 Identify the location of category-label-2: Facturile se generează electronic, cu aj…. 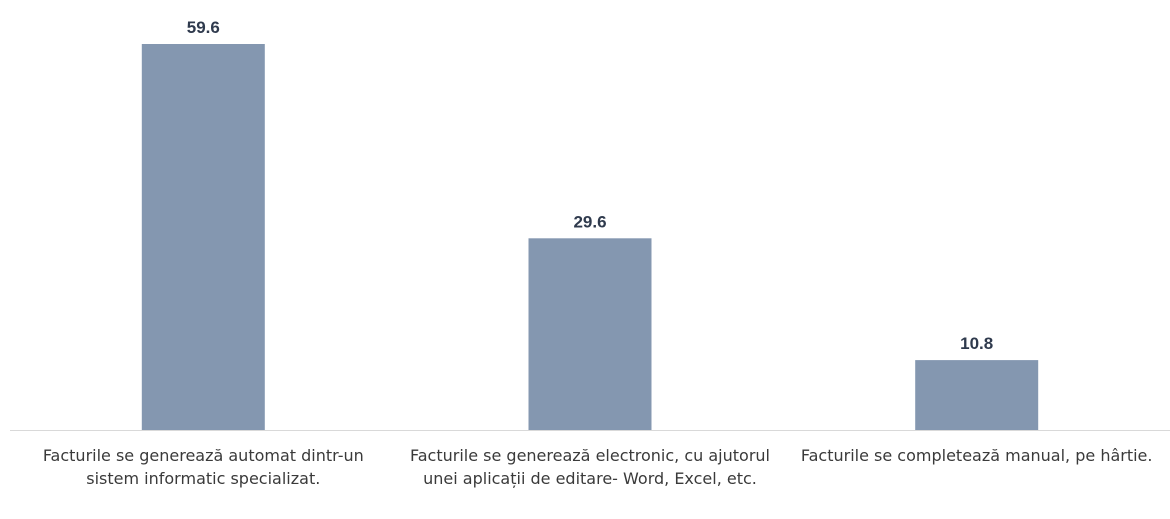
(590, 467).